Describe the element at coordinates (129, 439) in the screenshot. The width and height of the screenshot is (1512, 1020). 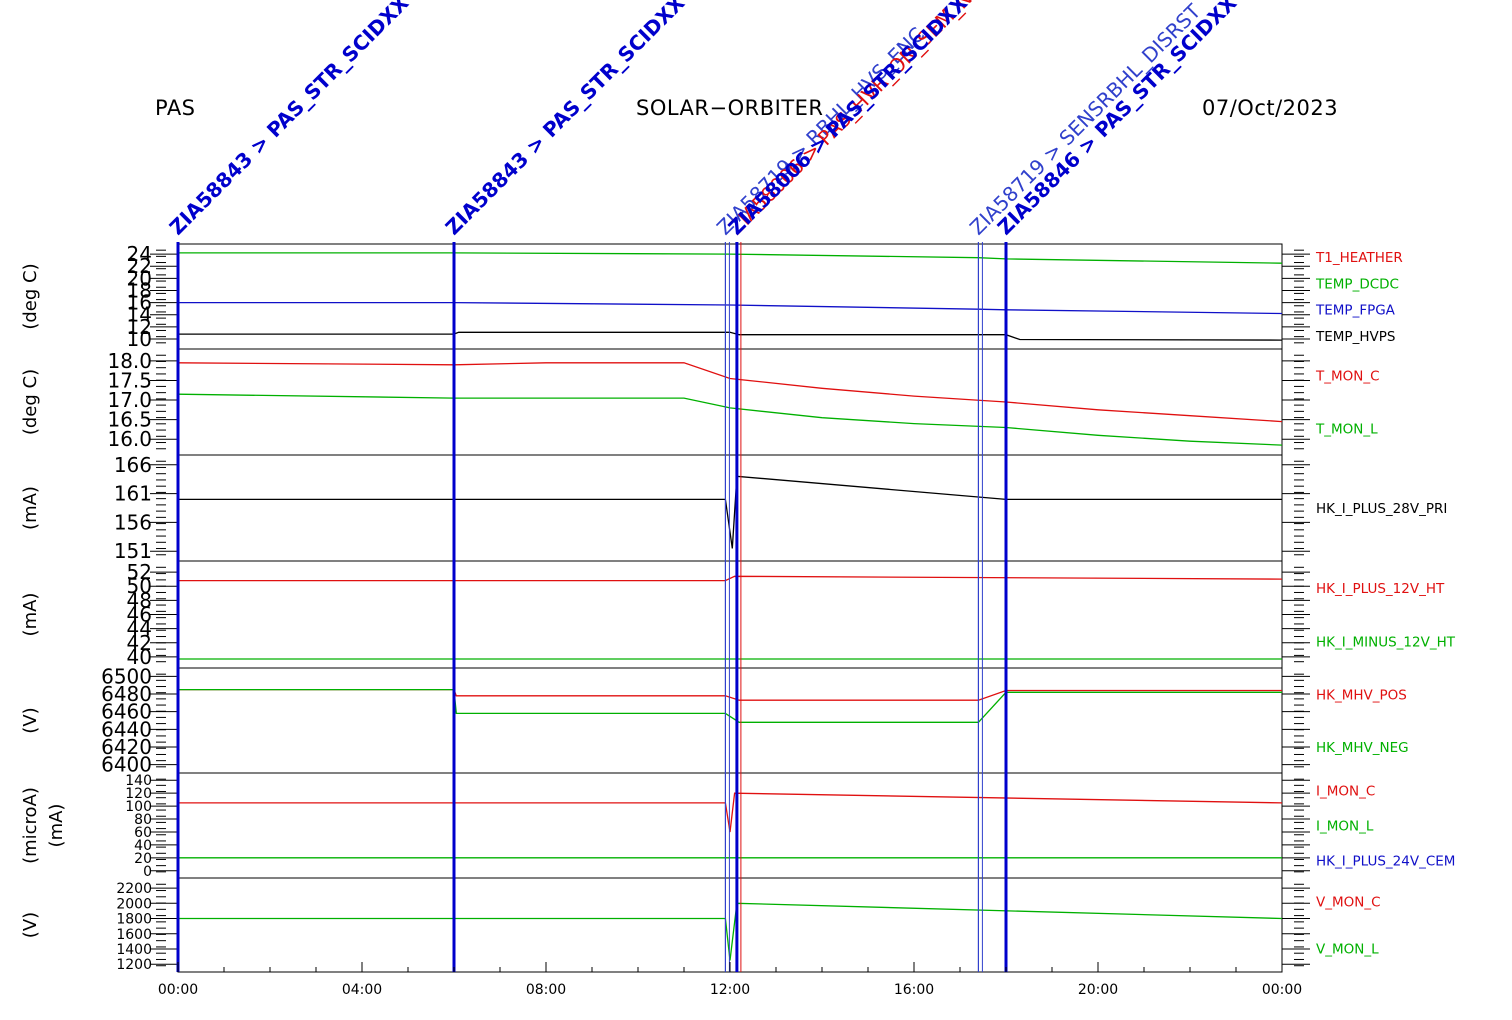
I see `y-tick-label: 16.0` at that location.